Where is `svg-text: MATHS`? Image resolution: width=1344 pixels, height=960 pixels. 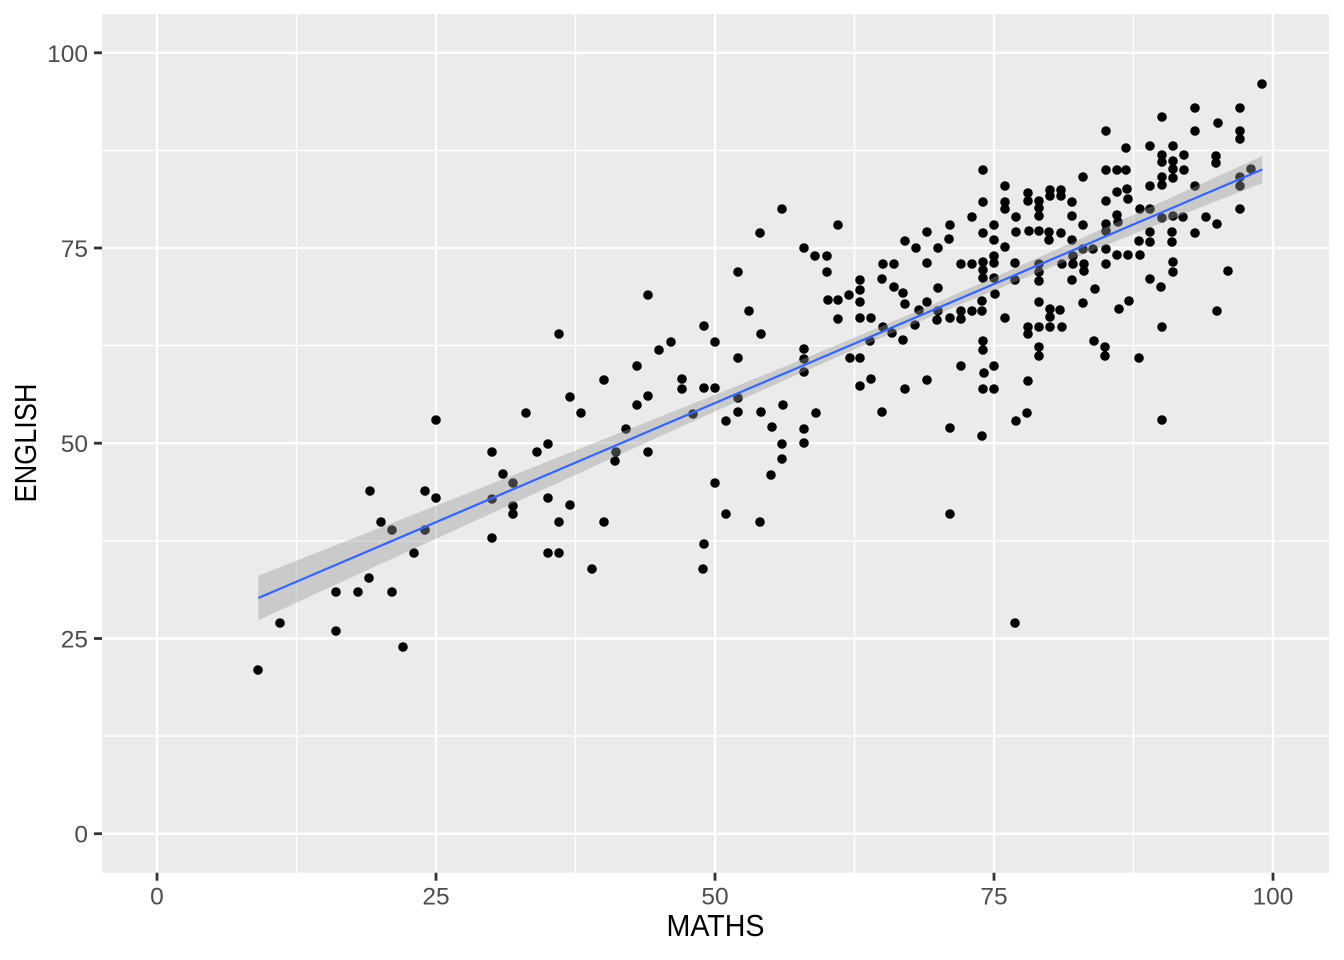 svg-text: MATHS is located at coordinates (716, 926).